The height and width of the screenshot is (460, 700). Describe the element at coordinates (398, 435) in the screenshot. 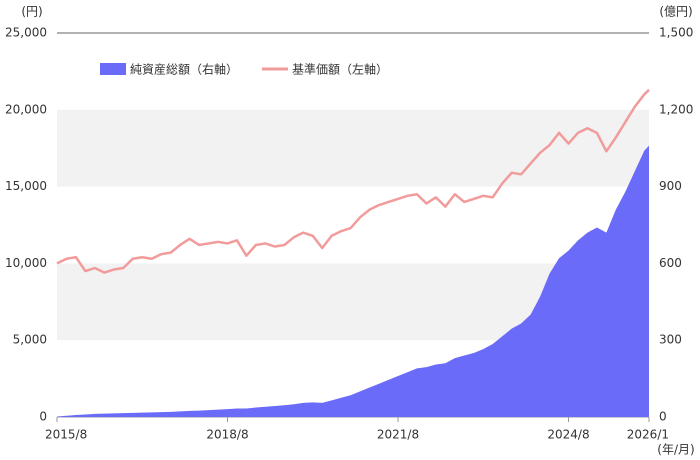

I see `x-tick-label: 2021/8` at that location.